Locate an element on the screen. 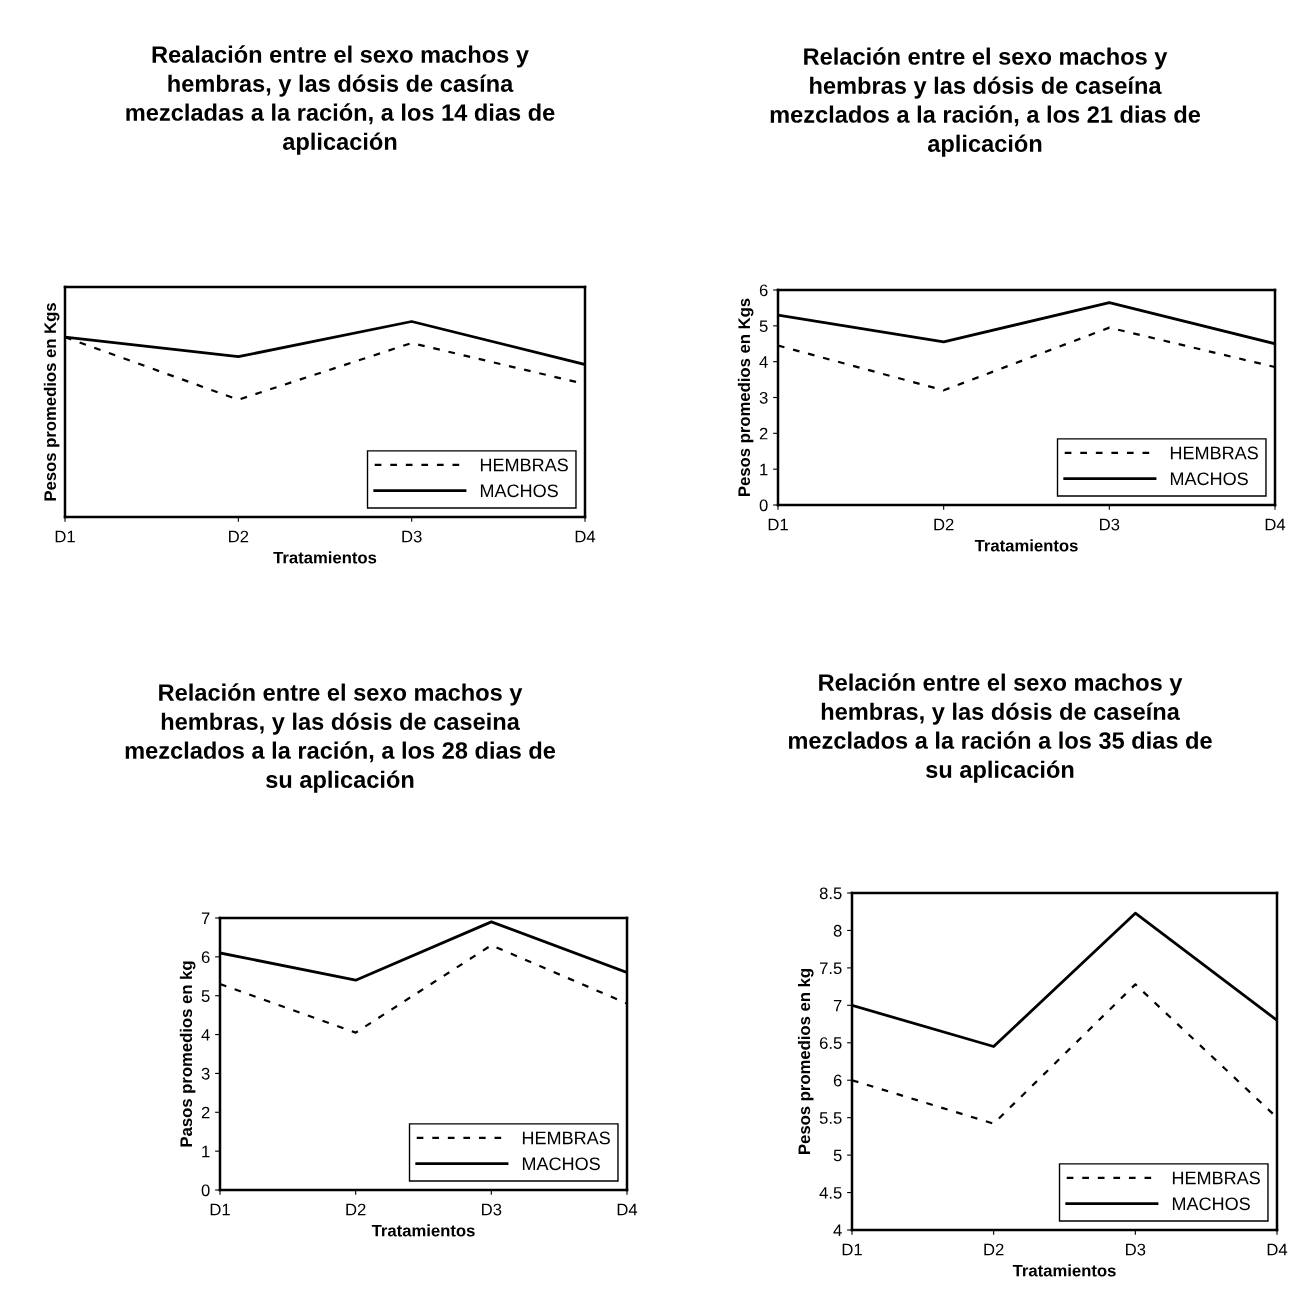 This screenshot has width=1314, height=1304. y-tick-label: 8 is located at coordinates (837, 930).